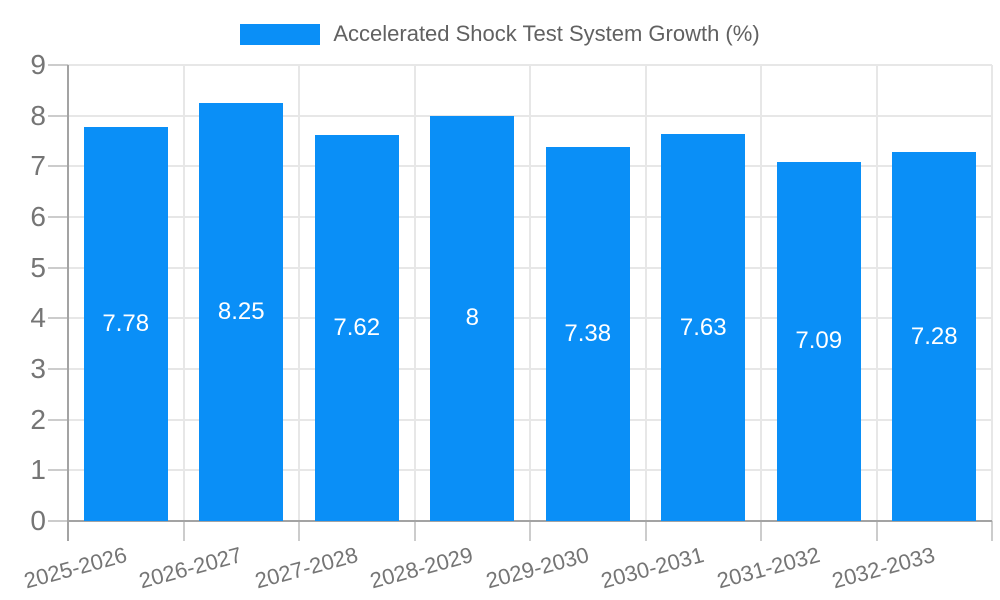  Describe the element at coordinates (38, 166) in the screenshot. I see `y-tick-label: 7` at that location.